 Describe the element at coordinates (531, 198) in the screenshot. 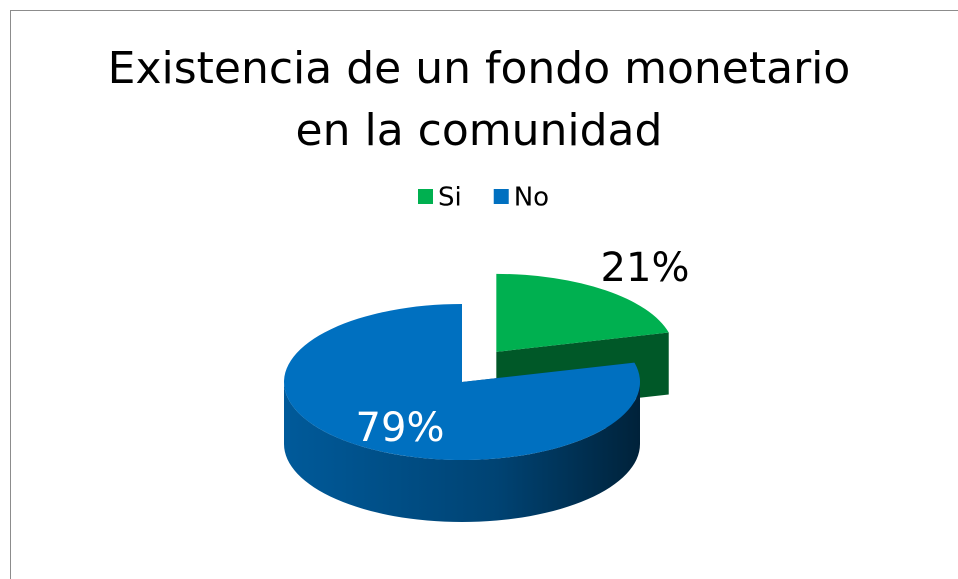

I see `legend-label: No` at that location.